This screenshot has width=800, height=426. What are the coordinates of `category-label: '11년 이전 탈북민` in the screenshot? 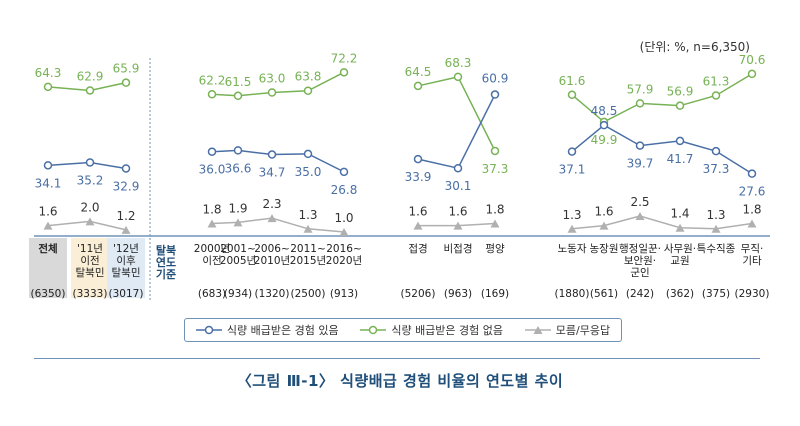 It's located at (90, 261).